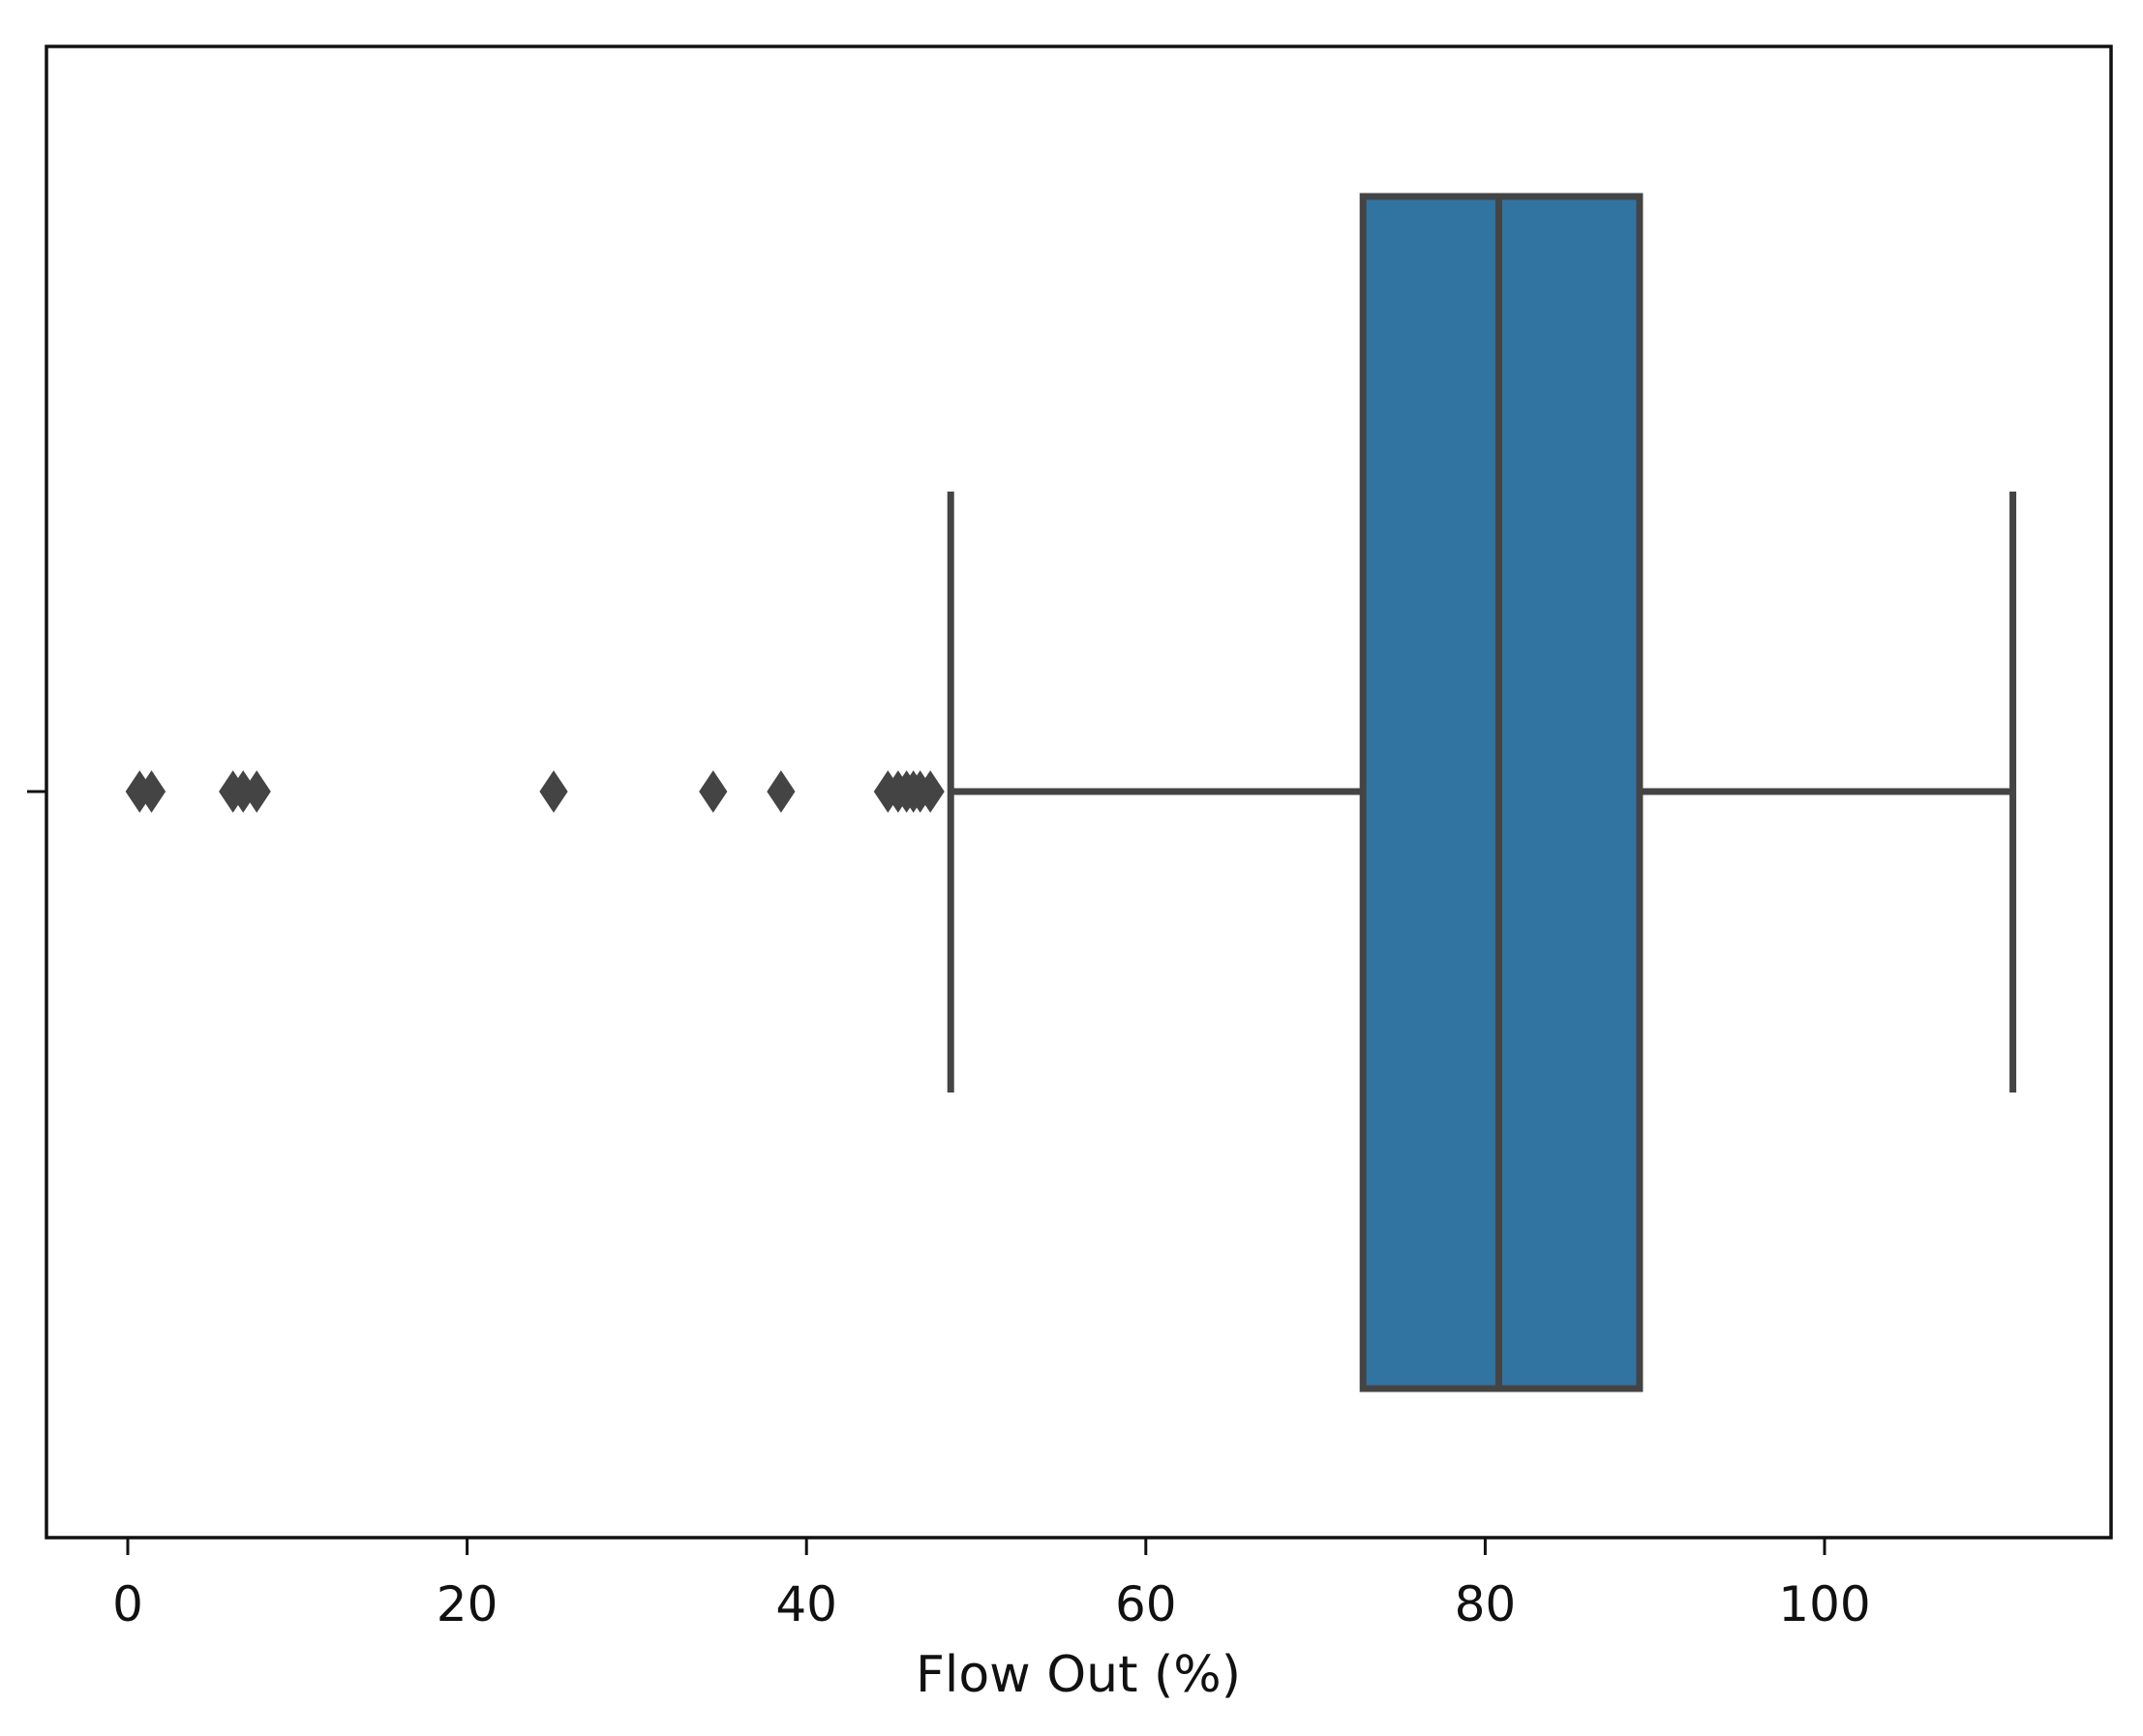  What do you see at coordinates (467, 1604) in the screenshot?
I see `x-tick-label: 20` at bounding box center [467, 1604].